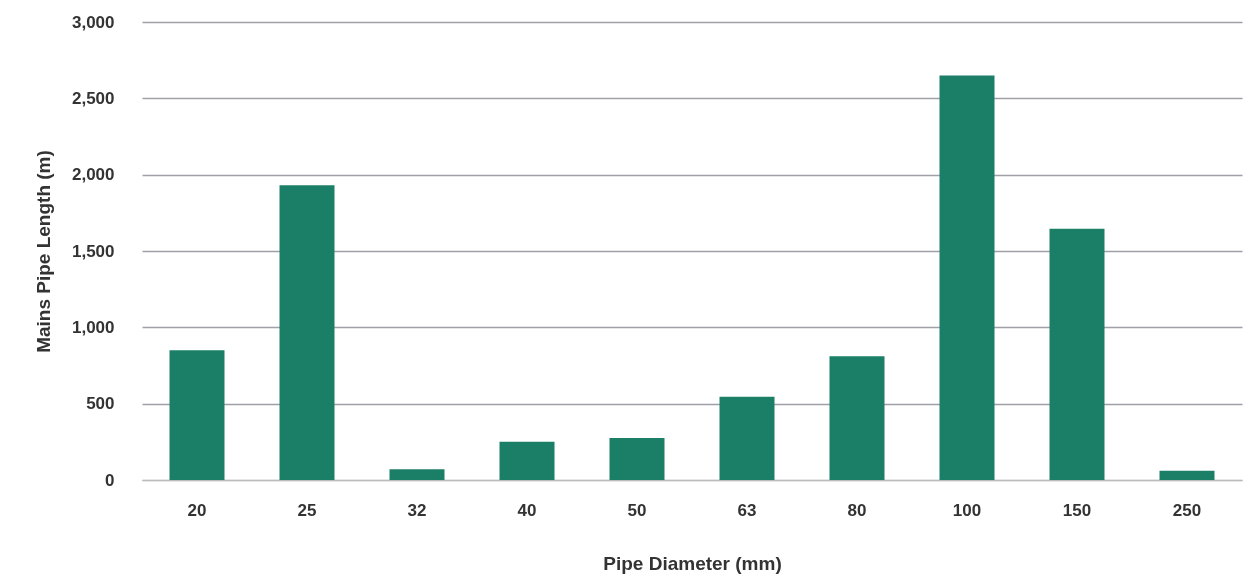 This screenshot has width=1244, height=583. I want to click on x-tick-label: 80, so click(857, 510).